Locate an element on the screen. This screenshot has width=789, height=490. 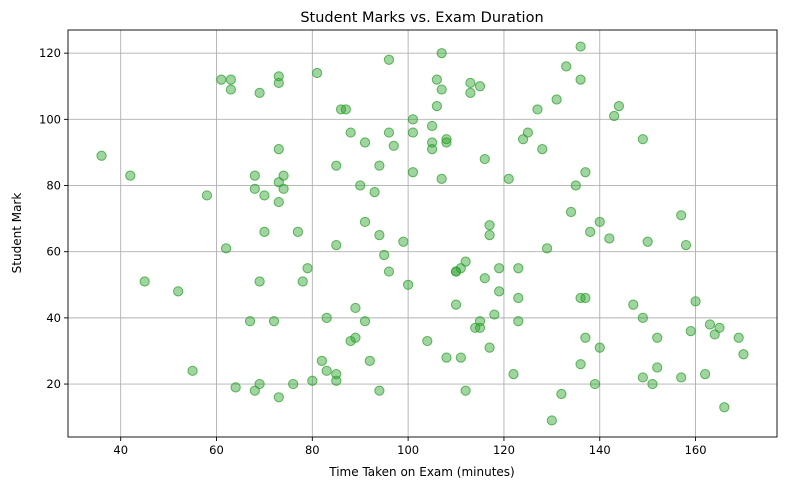
y-tick-label: 60 is located at coordinates (53, 252).